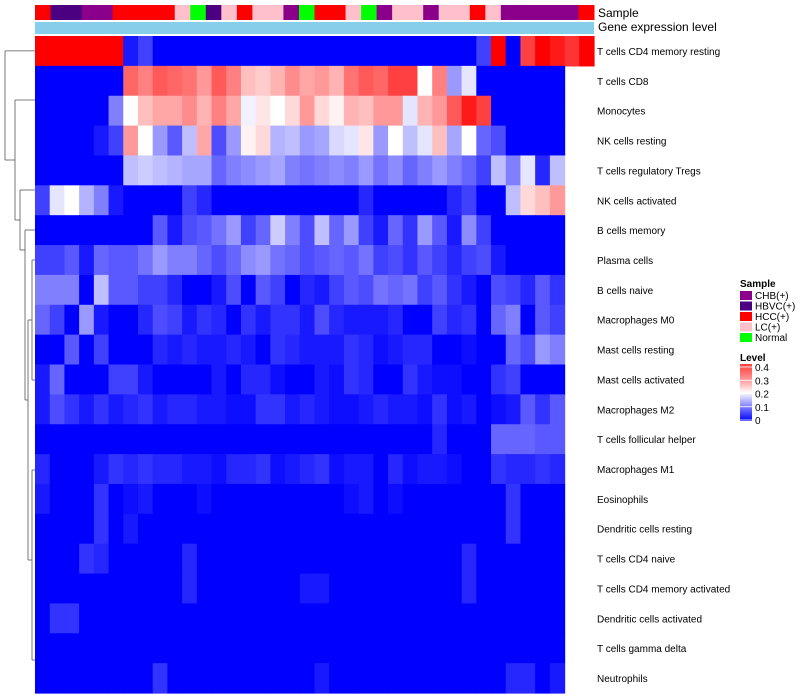  I want to click on level-legend-tick-label: 0.2, so click(762, 395).